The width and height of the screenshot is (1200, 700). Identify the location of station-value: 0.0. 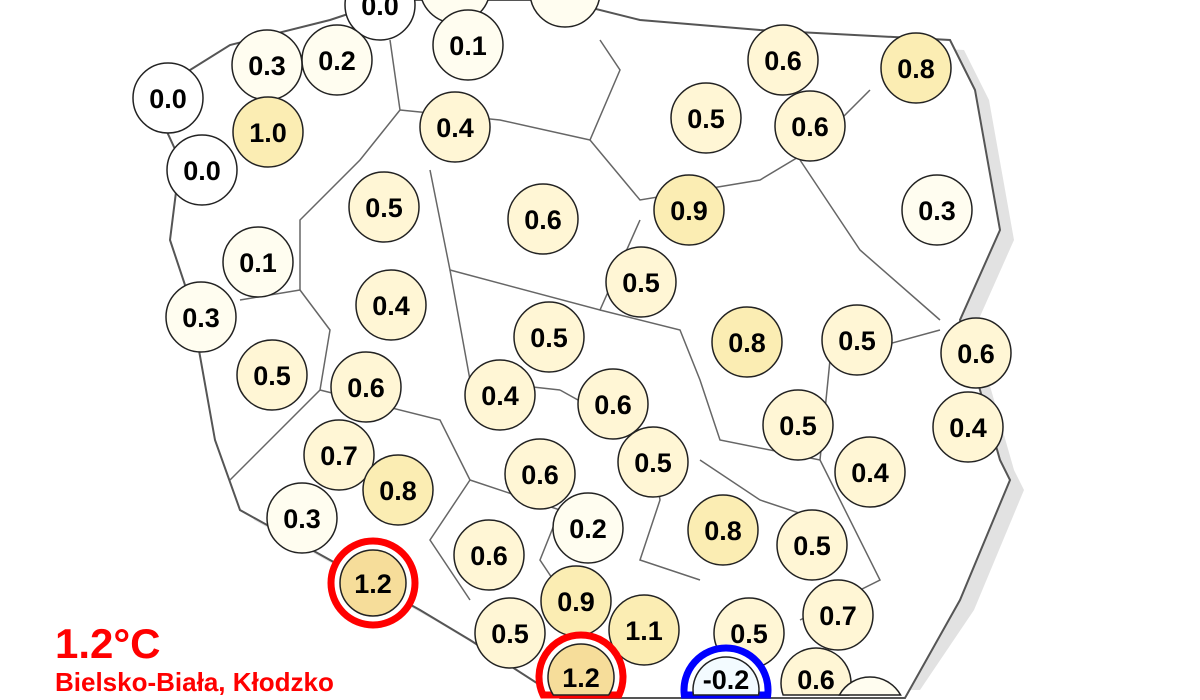
(202, 171).